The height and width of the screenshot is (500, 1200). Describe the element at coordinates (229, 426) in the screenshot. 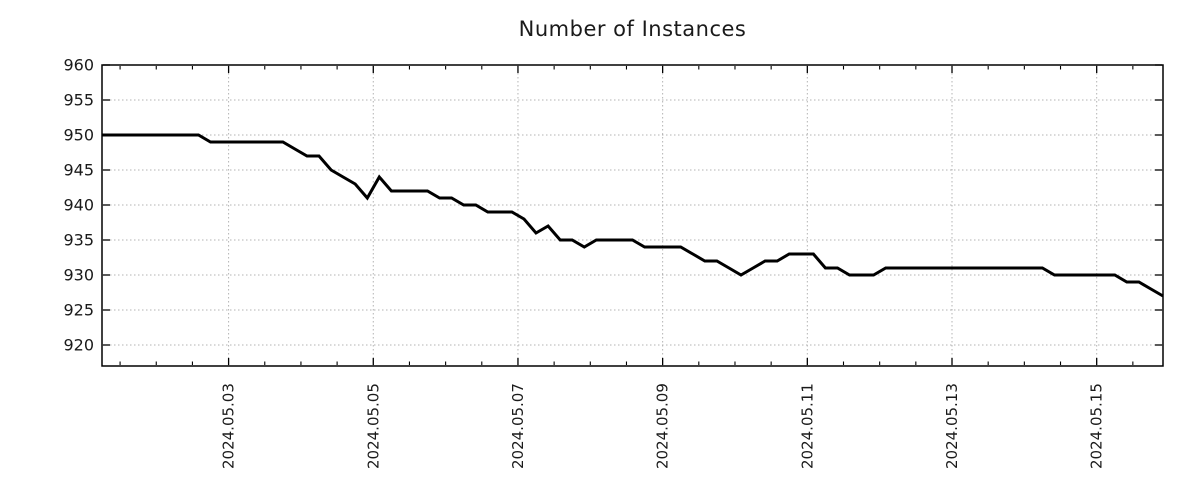

I see `x-tick-label: 2024.05.03` at that location.